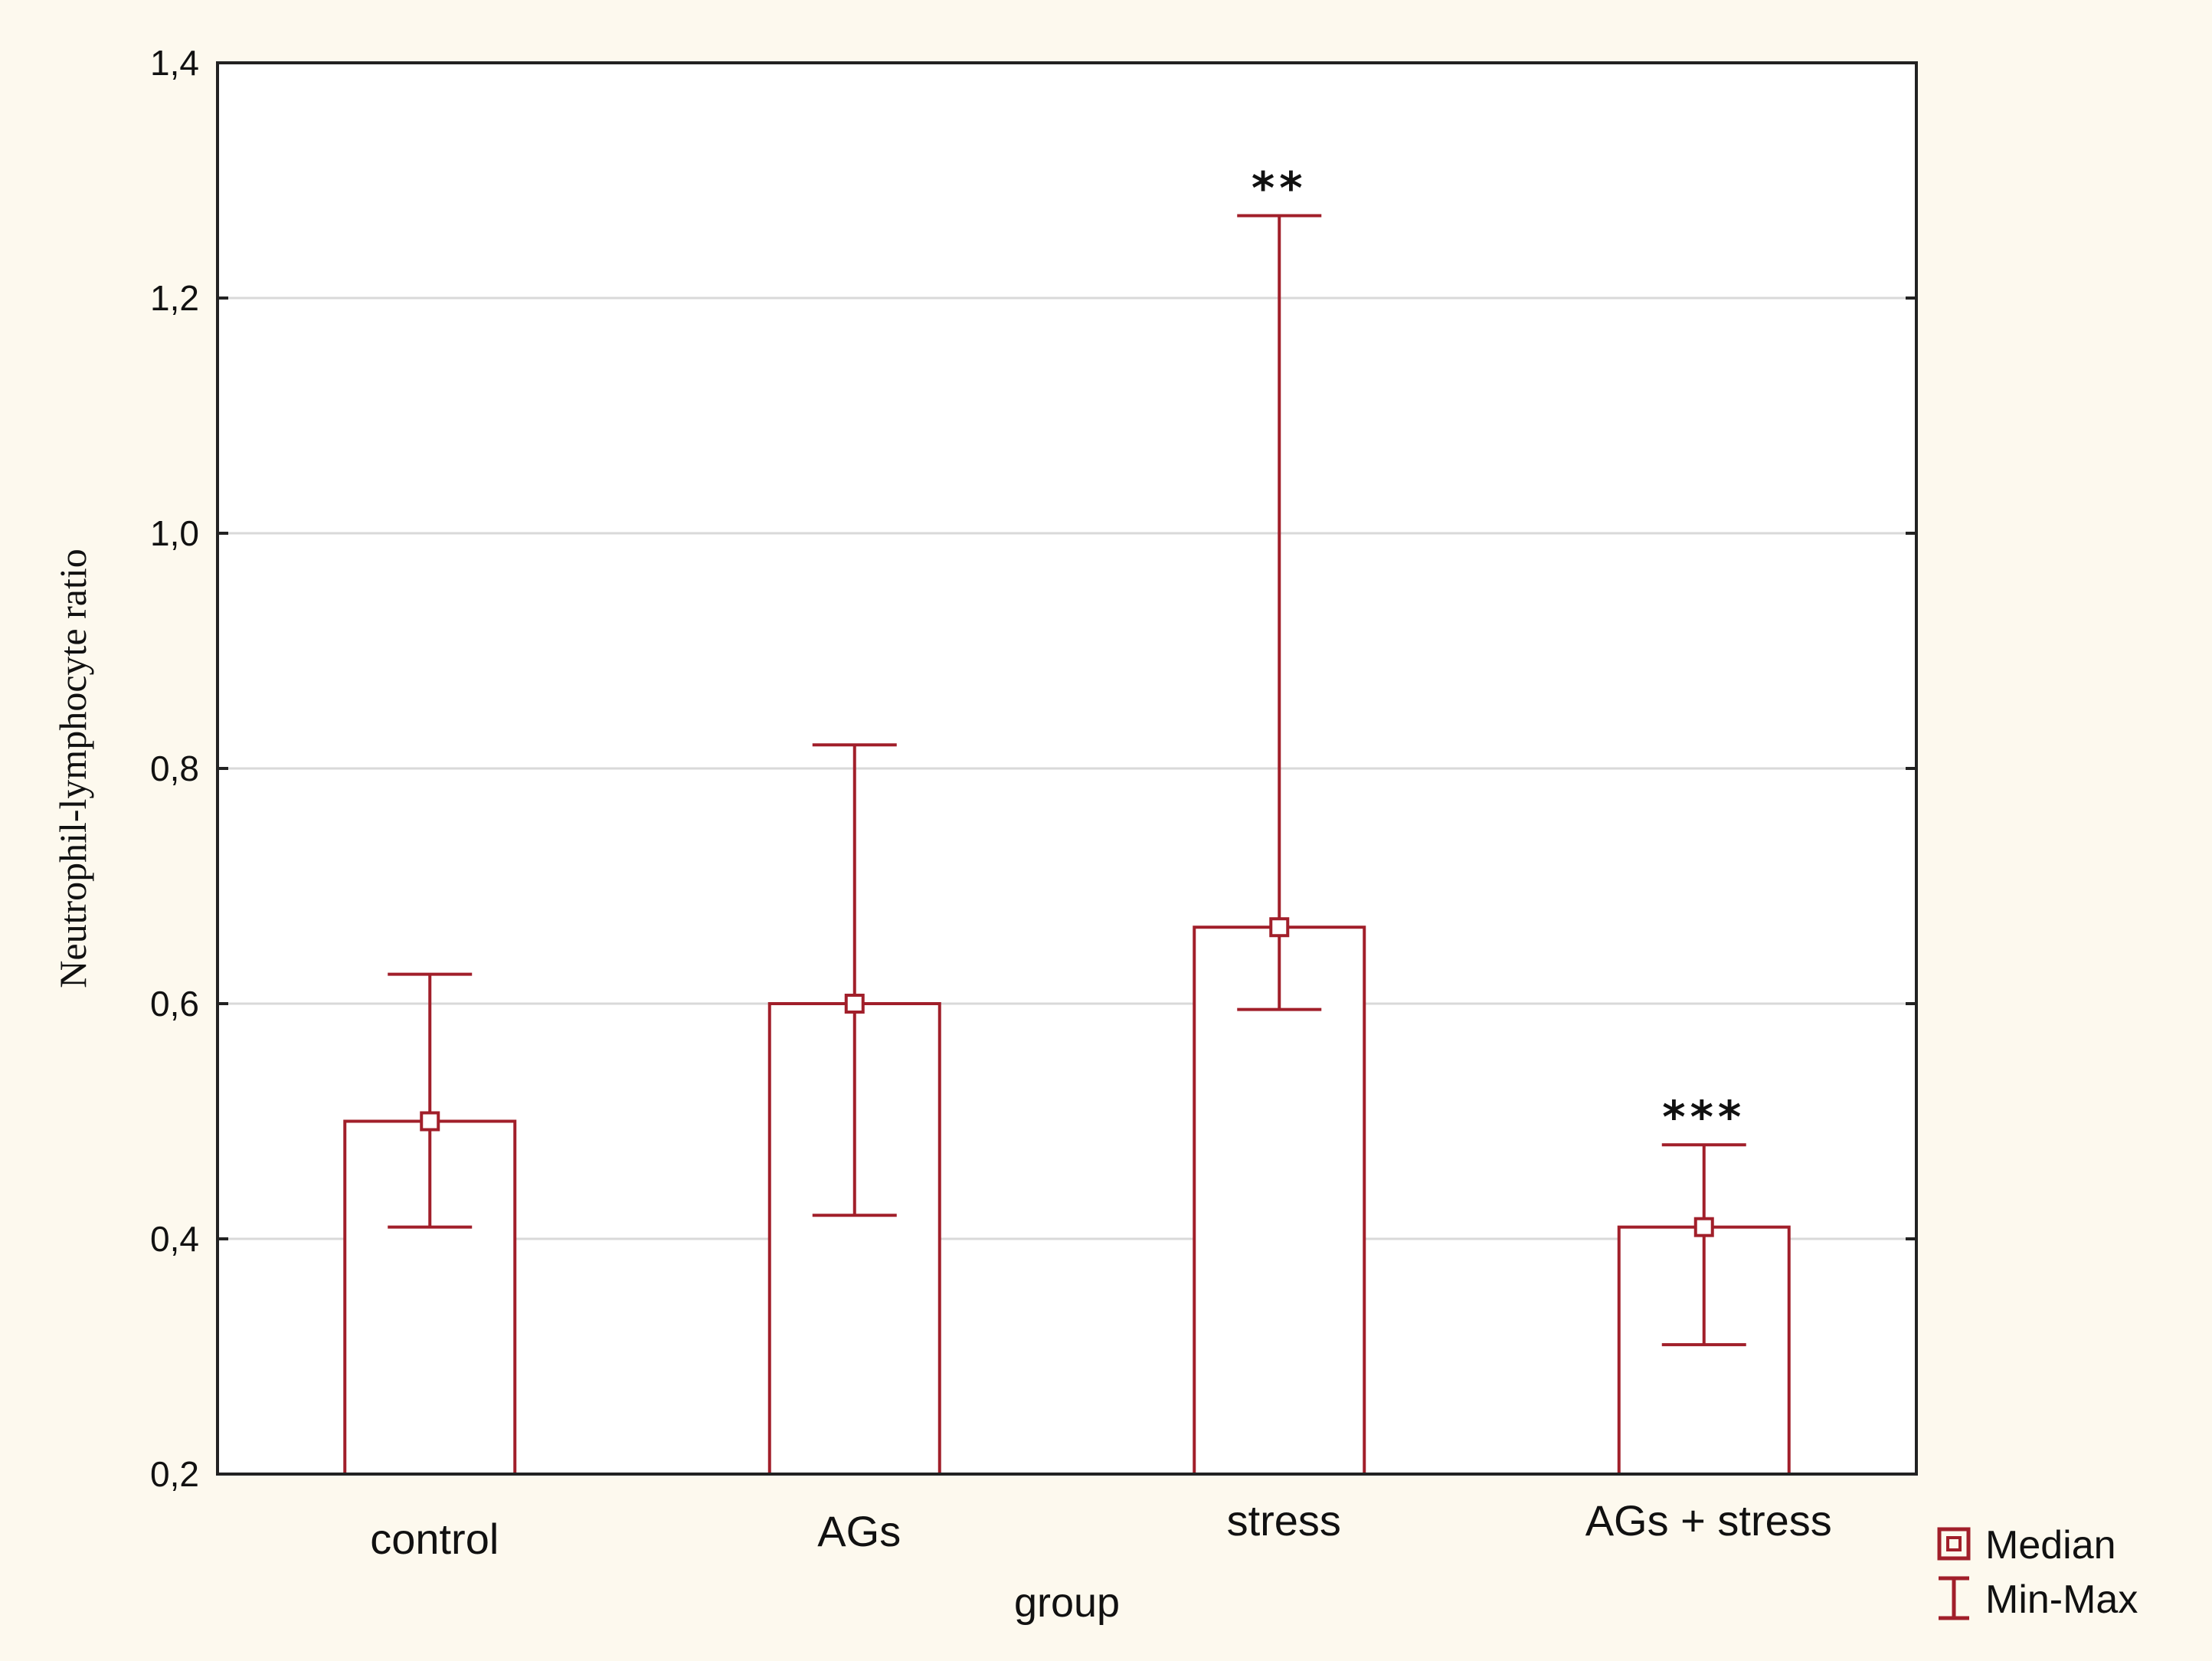 The height and width of the screenshot is (1661, 2212). What do you see at coordinates (1709, 1520) in the screenshot?
I see `x-category-label: AGs + stress` at bounding box center [1709, 1520].